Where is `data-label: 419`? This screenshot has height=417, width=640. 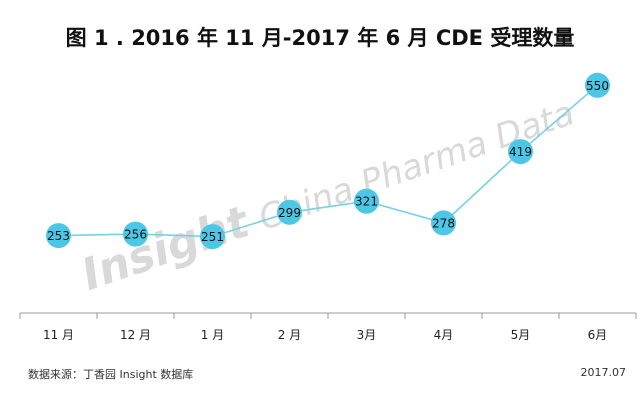
data-label: 419 is located at coordinates (520, 152).